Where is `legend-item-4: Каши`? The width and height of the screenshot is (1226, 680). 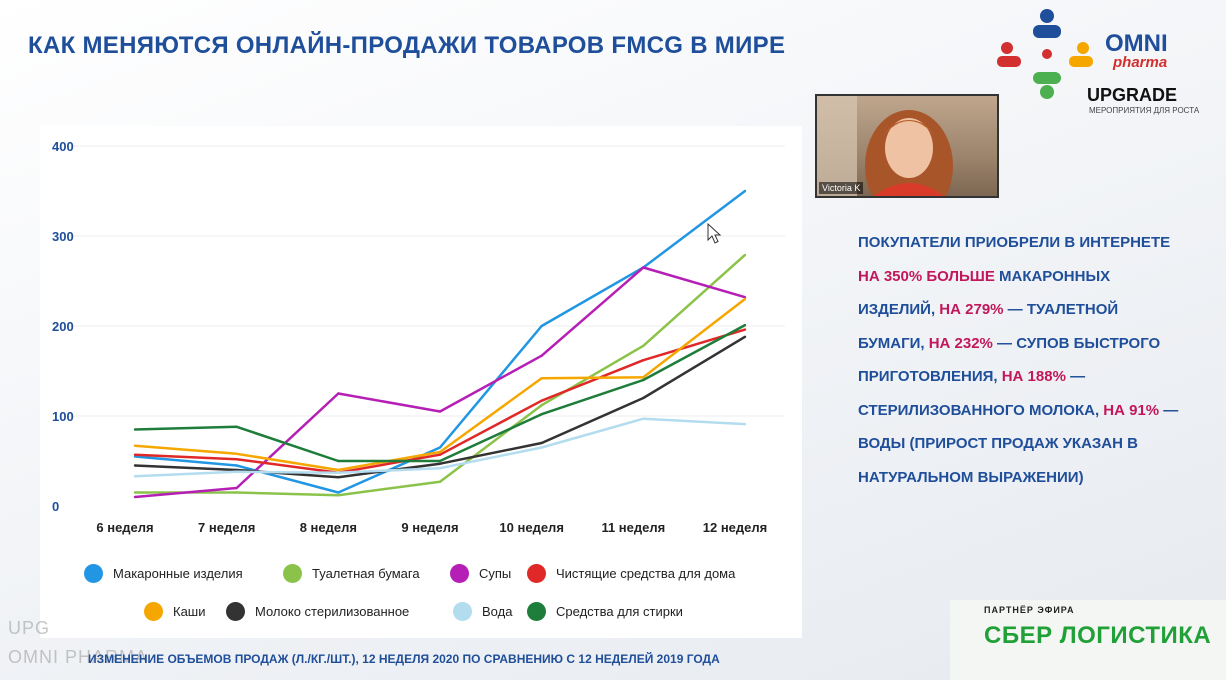 legend-item-4: Каши is located at coordinates (175, 611).